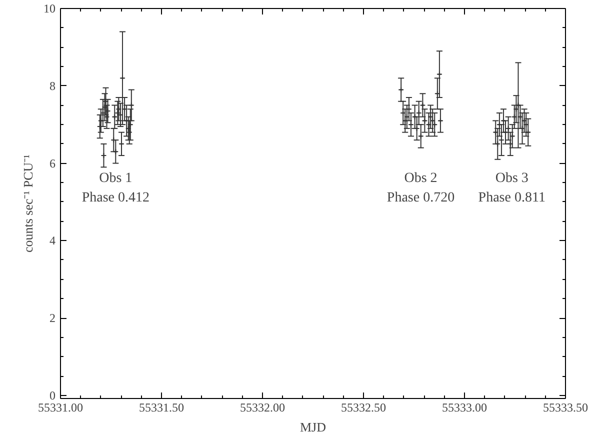  Describe the element at coordinates (53, 318) in the screenshot. I see `y-tick-label: 2` at that location.